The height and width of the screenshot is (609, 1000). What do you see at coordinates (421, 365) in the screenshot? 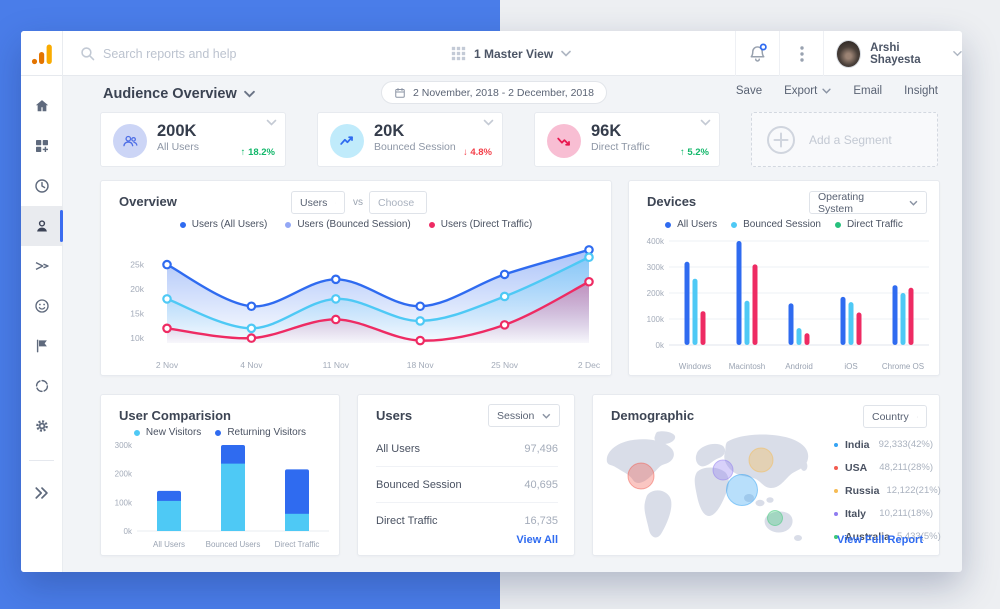
I see `svg-text: 18 Nov` at bounding box center [421, 365].